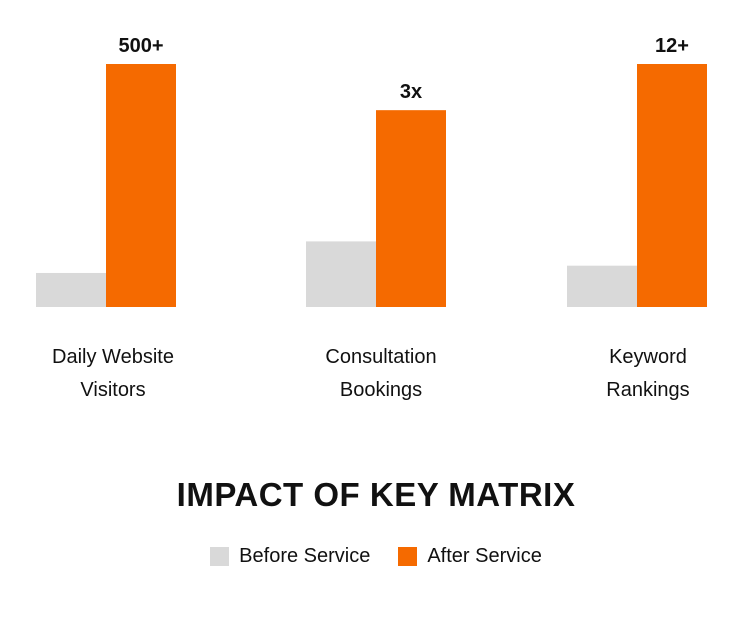  What do you see at coordinates (376, 494) in the screenshot?
I see `chart-title: IMPACT OF KEY MATRIX` at bounding box center [376, 494].